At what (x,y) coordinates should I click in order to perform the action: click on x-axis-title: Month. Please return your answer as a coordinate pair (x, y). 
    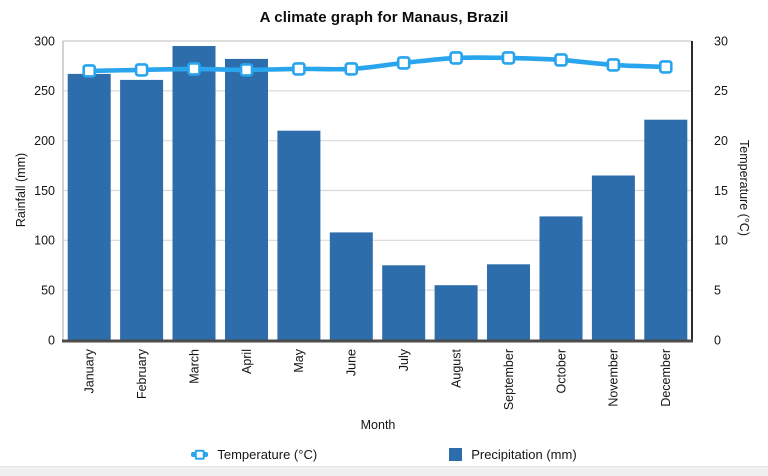
    Looking at the image, I should click on (378, 425).